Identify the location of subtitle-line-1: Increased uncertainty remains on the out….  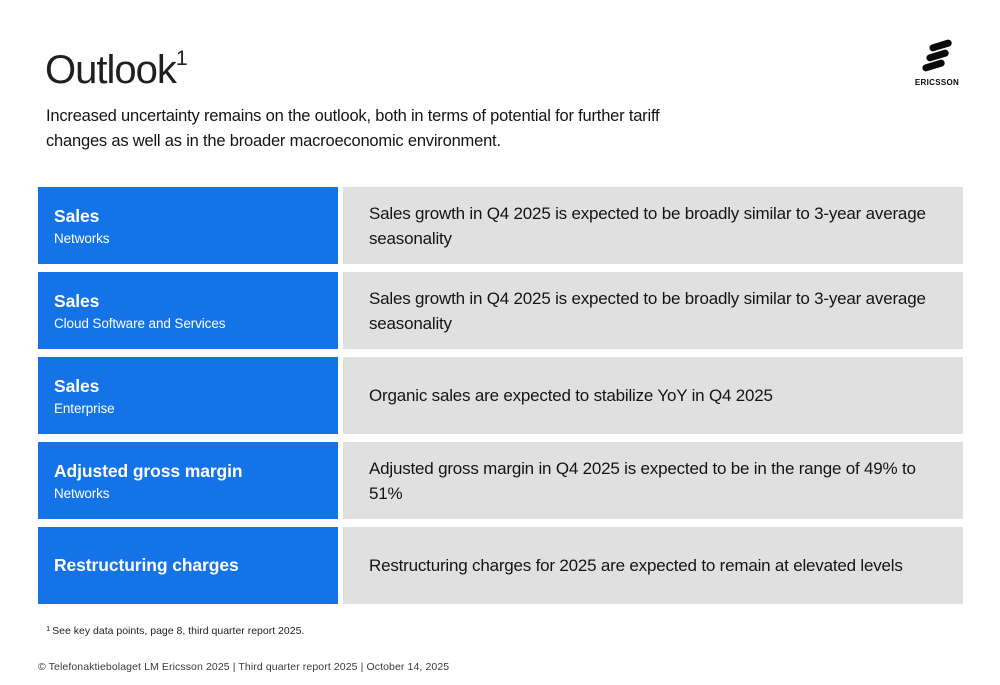
(353, 116).